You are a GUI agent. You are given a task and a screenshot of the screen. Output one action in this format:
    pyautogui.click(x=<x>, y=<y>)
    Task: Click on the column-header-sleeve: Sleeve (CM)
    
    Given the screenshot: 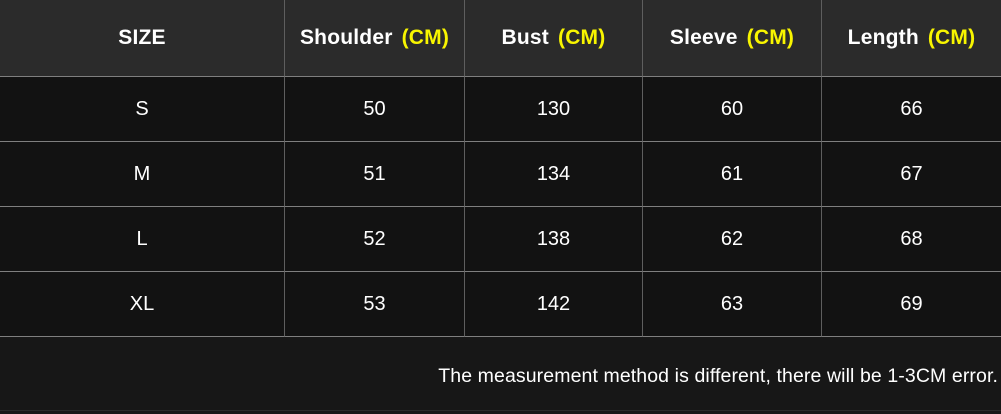 What is the action you would take?
    pyautogui.click(x=732, y=38)
    